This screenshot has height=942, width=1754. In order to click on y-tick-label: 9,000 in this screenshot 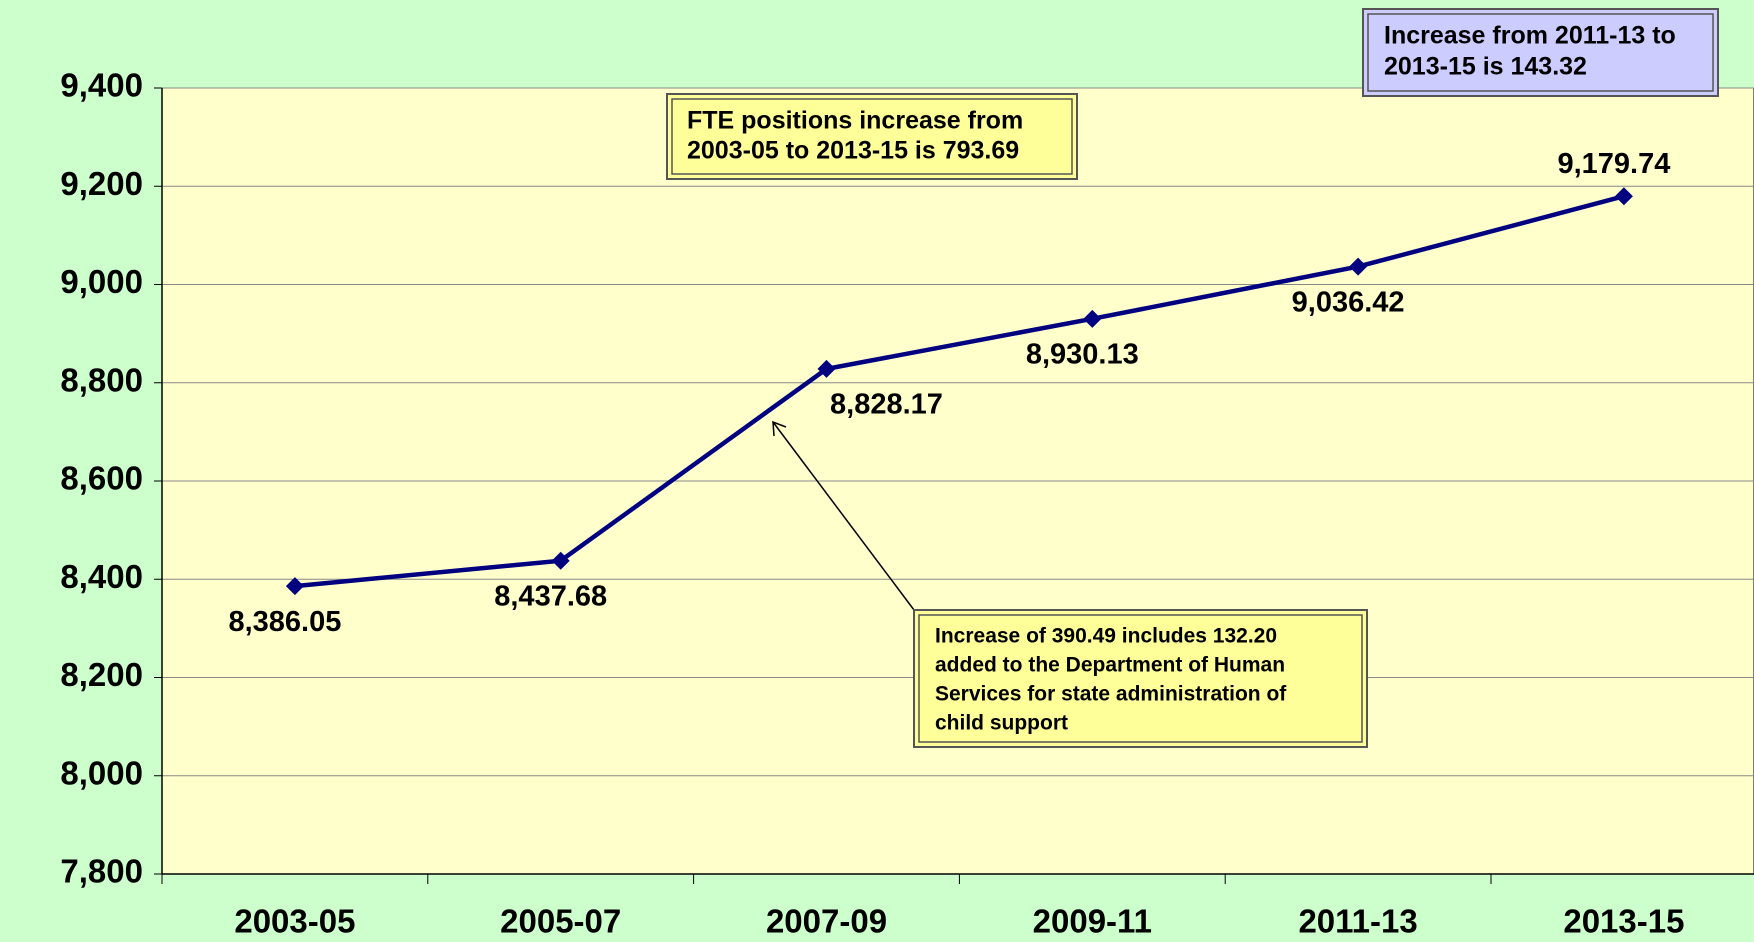, I will do `click(101, 281)`.